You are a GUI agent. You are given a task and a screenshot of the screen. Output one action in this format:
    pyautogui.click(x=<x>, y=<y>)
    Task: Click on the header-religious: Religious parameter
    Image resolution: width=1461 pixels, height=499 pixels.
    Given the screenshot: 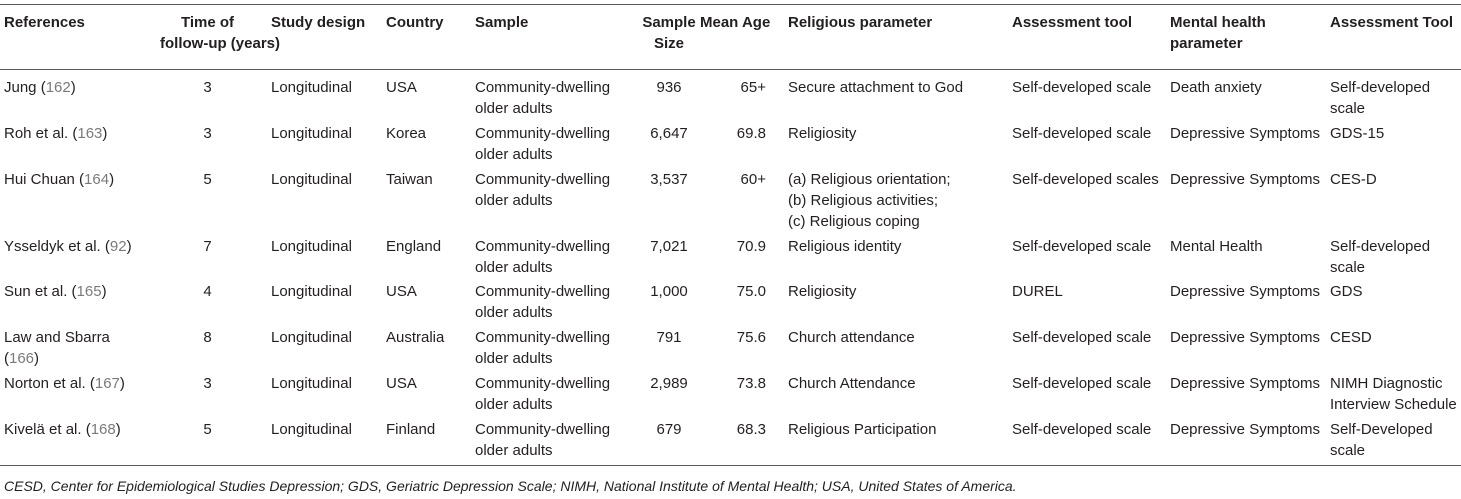 What is the action you would take?
    pyautogui.click(x=898, y=22)
    